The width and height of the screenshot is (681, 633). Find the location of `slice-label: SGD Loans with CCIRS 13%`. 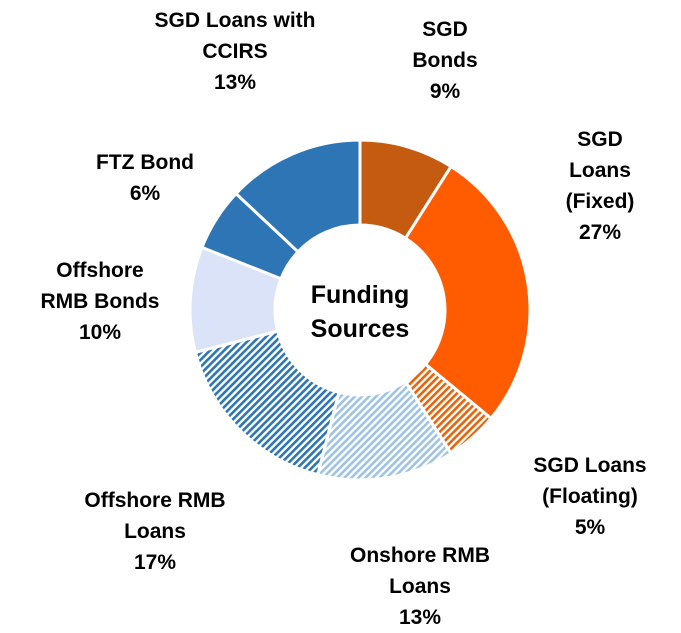

slice-label: SGD Loans with CCIRS 13% is located at coordinates (235, 51).